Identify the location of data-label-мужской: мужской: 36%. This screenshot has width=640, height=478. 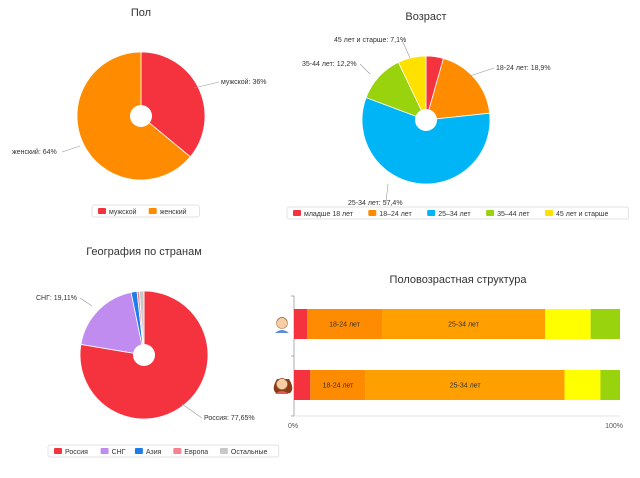
(244, 82).